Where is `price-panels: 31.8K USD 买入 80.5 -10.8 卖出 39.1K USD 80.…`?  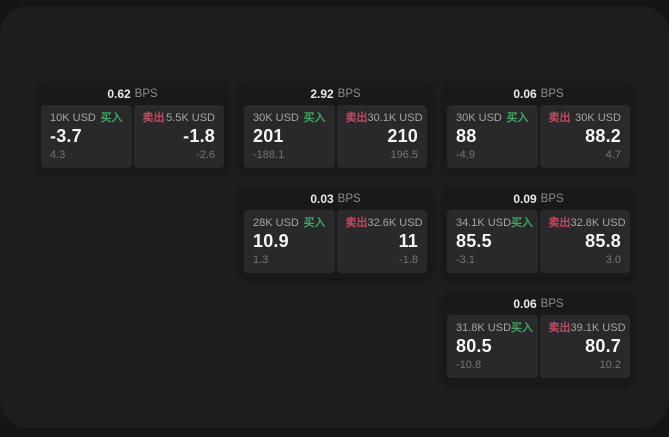 price-panels: 31.8K USD 买入 80.5 -10.8 卖出 39.1K USD 80.… is located at coordinates (538, 346).